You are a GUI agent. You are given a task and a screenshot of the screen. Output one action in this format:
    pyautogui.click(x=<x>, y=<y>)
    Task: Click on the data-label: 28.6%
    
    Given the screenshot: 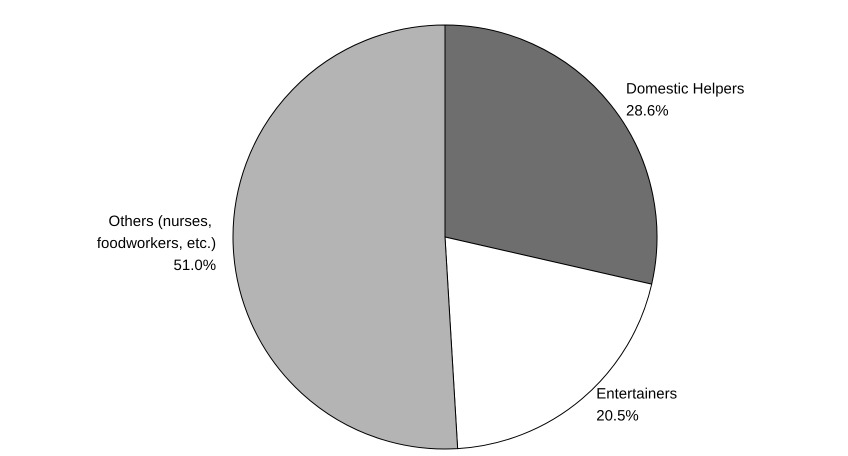 What is the action you would take?
    pyautogui.click(x=647, y=111)
    